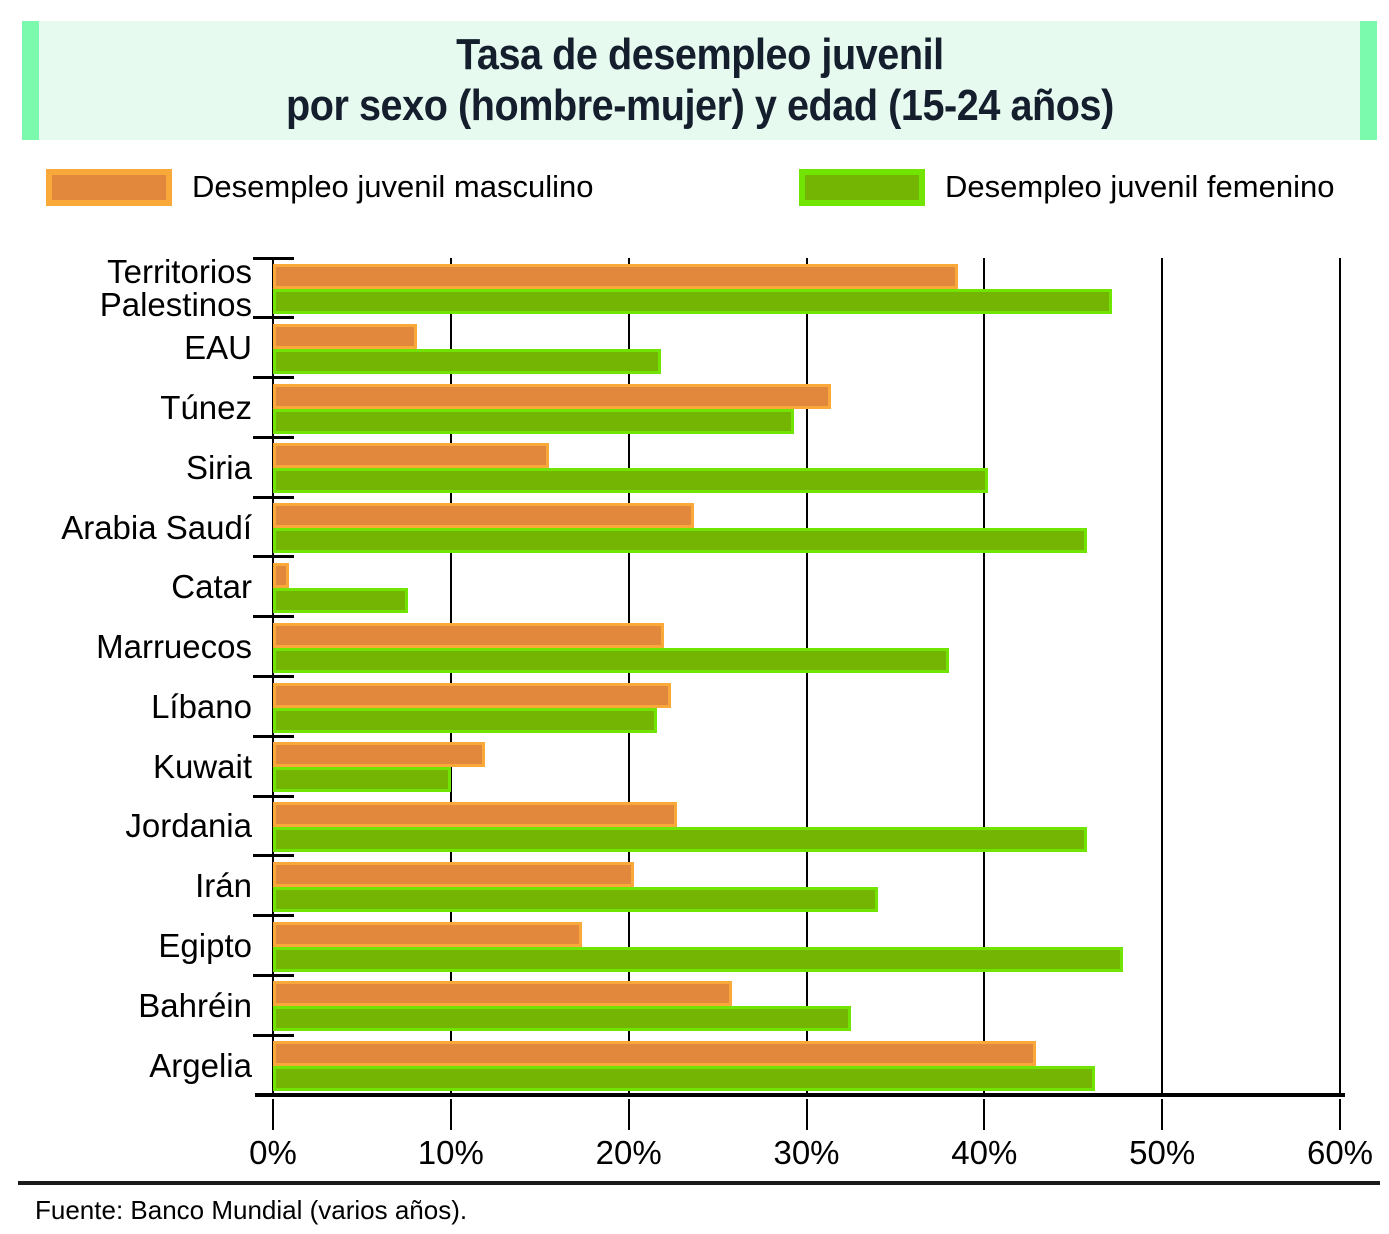  I want to click on bar-female-kuwait, so click(362, 780).